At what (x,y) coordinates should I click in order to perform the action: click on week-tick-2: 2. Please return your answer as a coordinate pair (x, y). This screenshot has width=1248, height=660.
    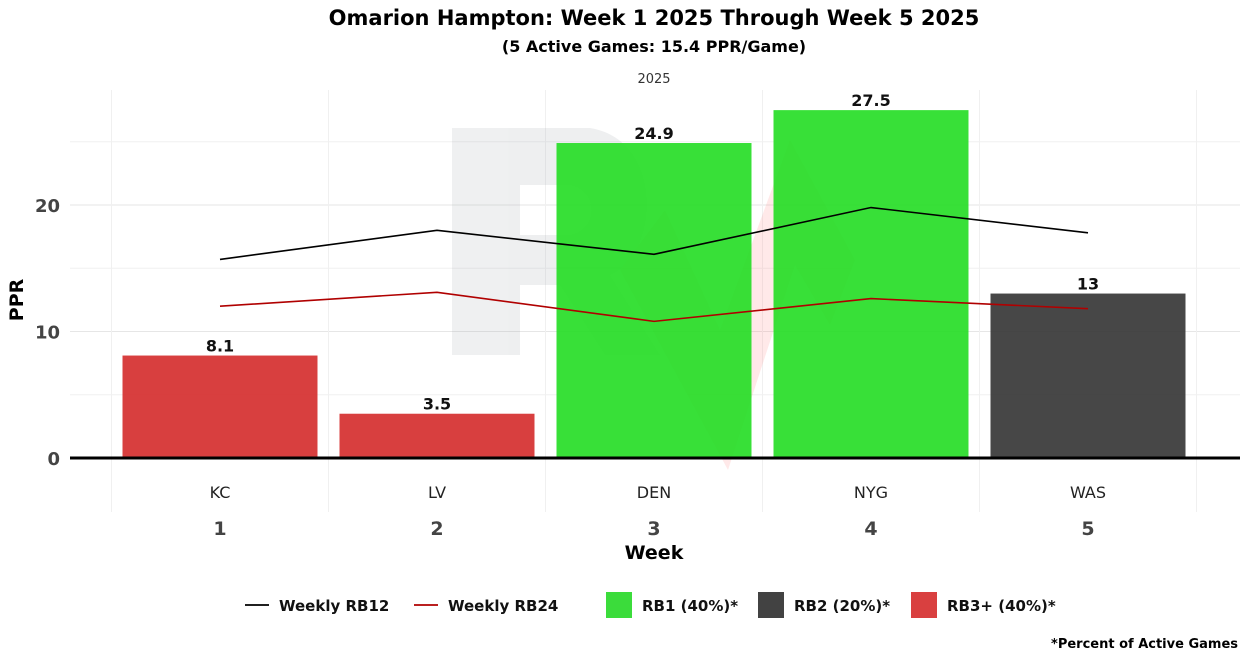
    Looking at the image, I should click on (436, 529).